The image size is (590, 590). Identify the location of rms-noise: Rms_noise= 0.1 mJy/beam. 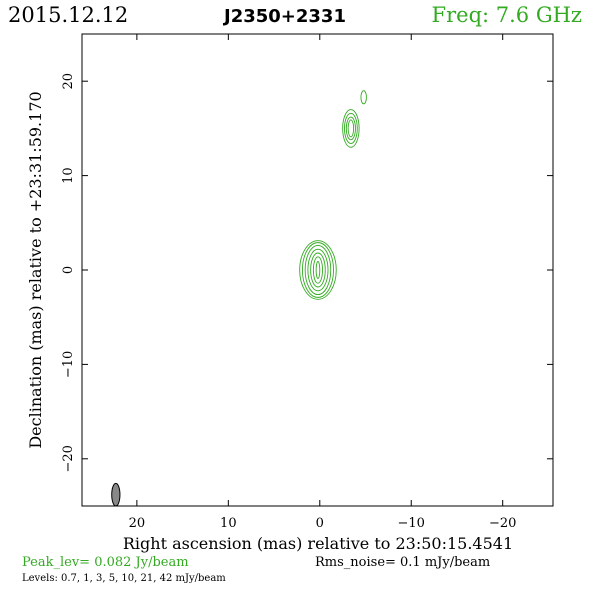
(402, 562).